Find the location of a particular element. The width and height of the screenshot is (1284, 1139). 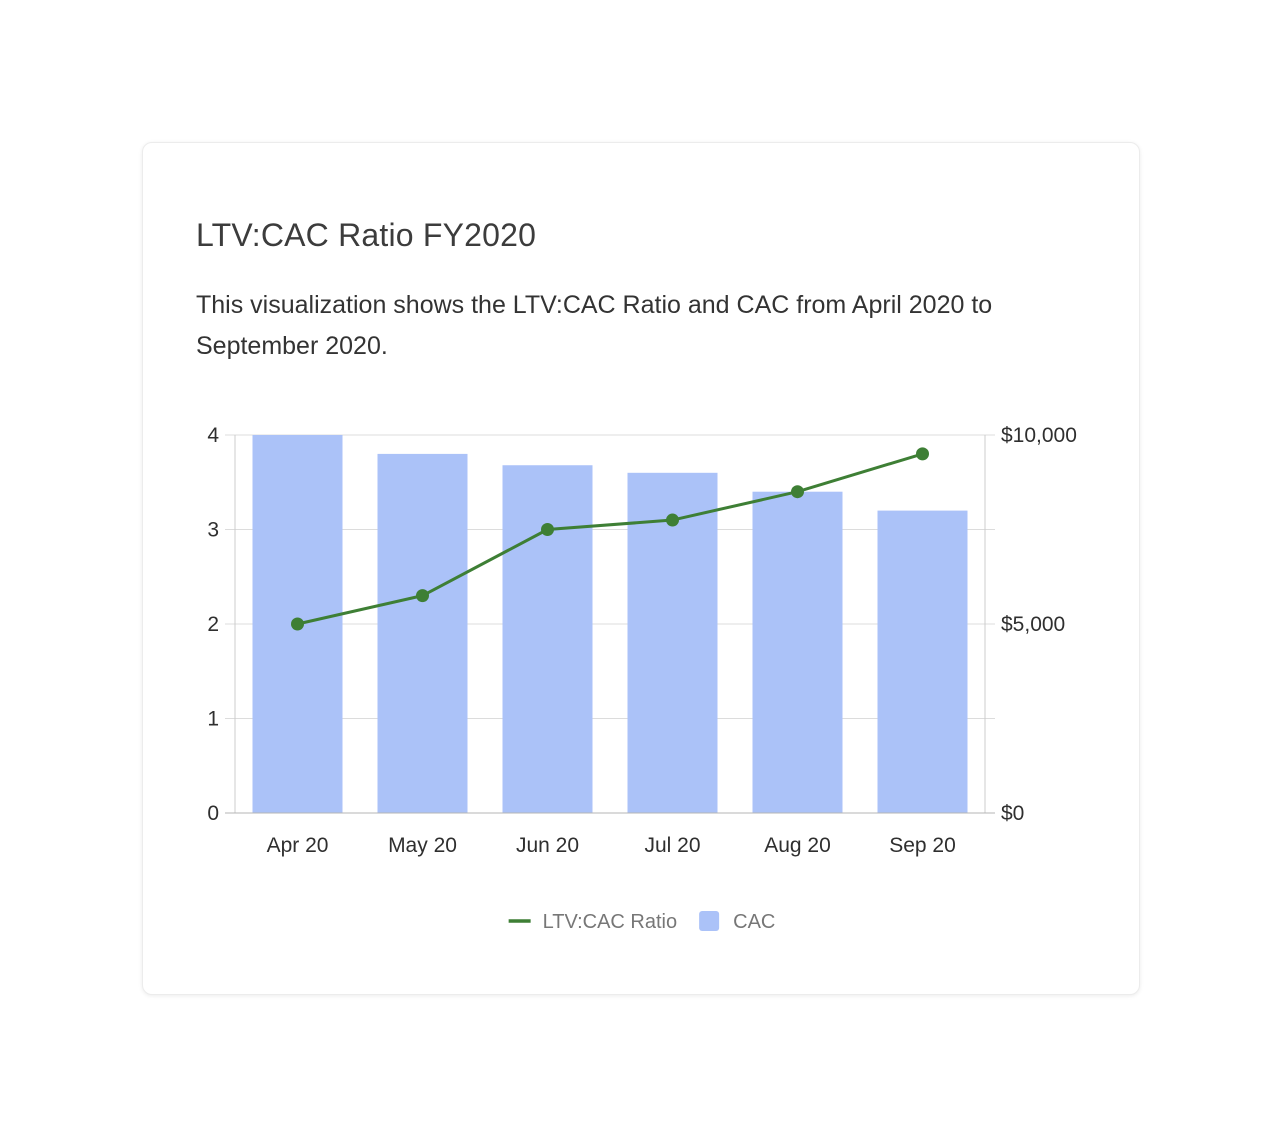

left-tick-label: 4 is located at coordinates (213, 435).